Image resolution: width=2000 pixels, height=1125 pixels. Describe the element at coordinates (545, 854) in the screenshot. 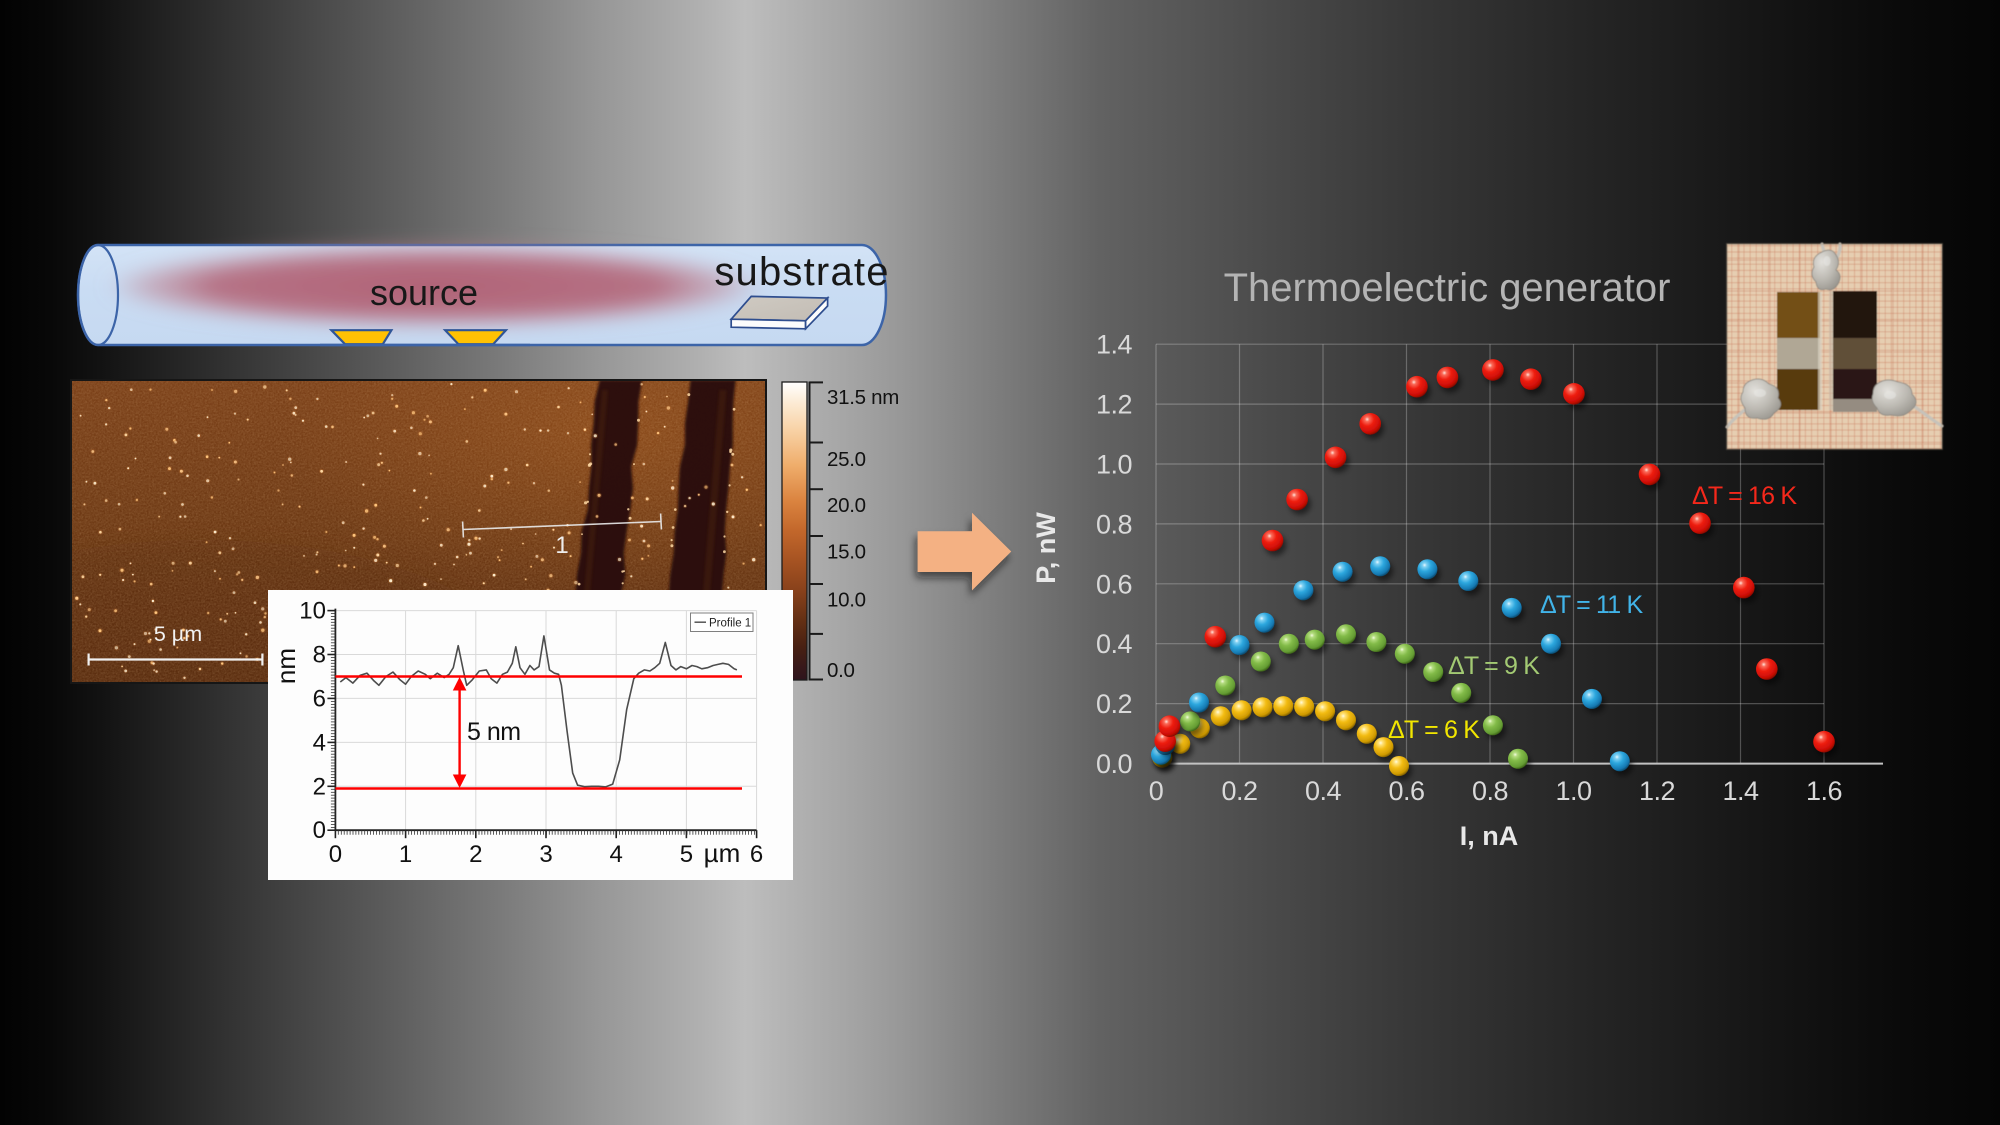

I see `svg-text: 3` at that location.